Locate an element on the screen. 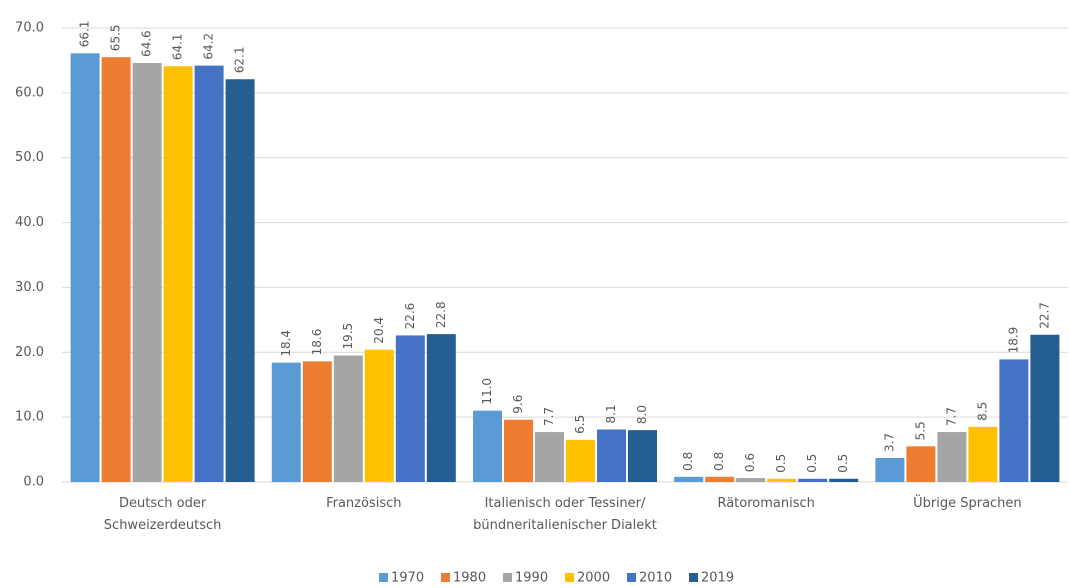 The image size is (1070, 588). value-label: 19.5 is located at coordinates (348, 336).